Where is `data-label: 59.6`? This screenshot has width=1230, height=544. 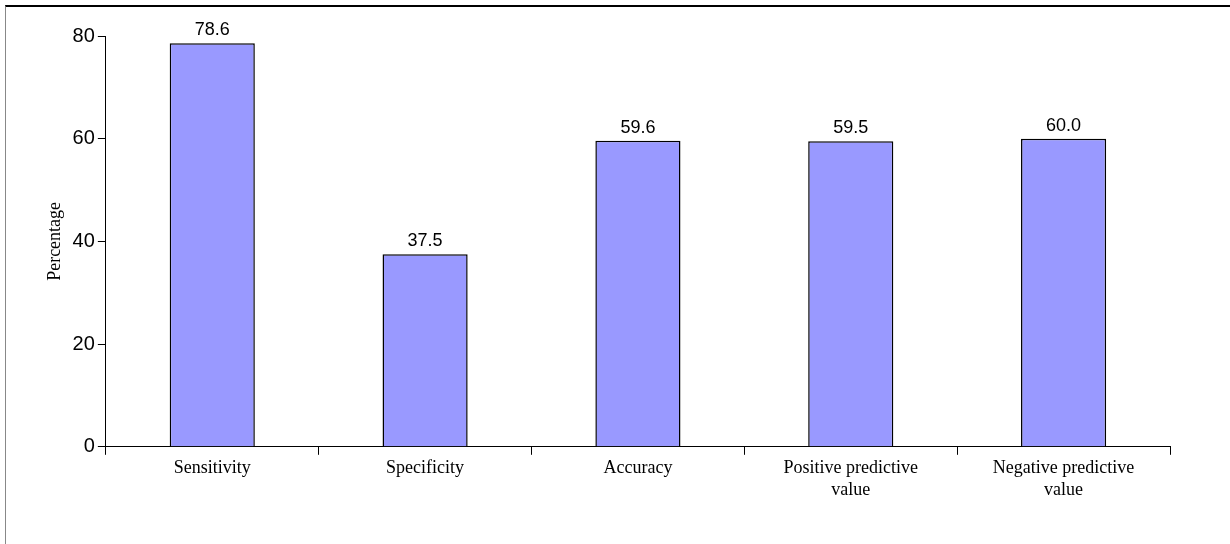 data-label: 59.6 is located at coordinates (638, 126).